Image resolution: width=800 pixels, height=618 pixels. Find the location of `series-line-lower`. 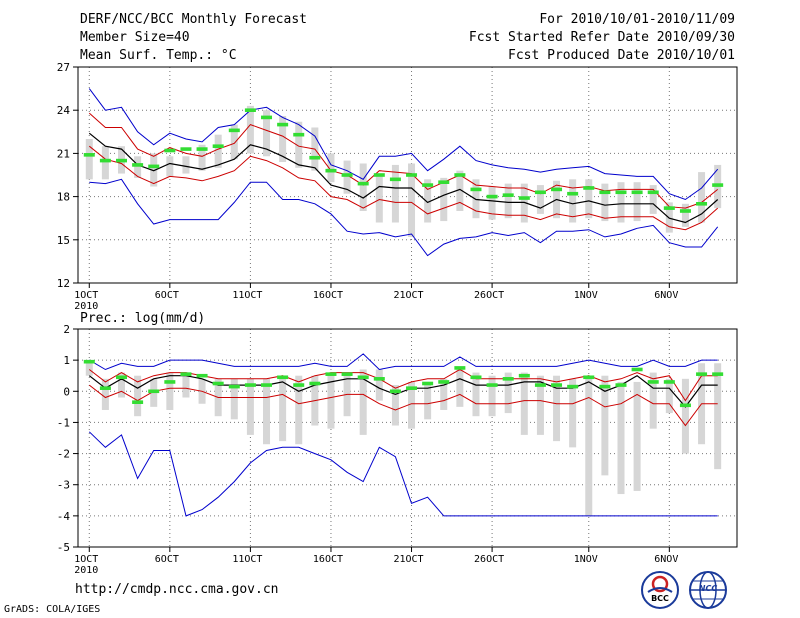

series-line-lower is located at coordinates (403, 188).